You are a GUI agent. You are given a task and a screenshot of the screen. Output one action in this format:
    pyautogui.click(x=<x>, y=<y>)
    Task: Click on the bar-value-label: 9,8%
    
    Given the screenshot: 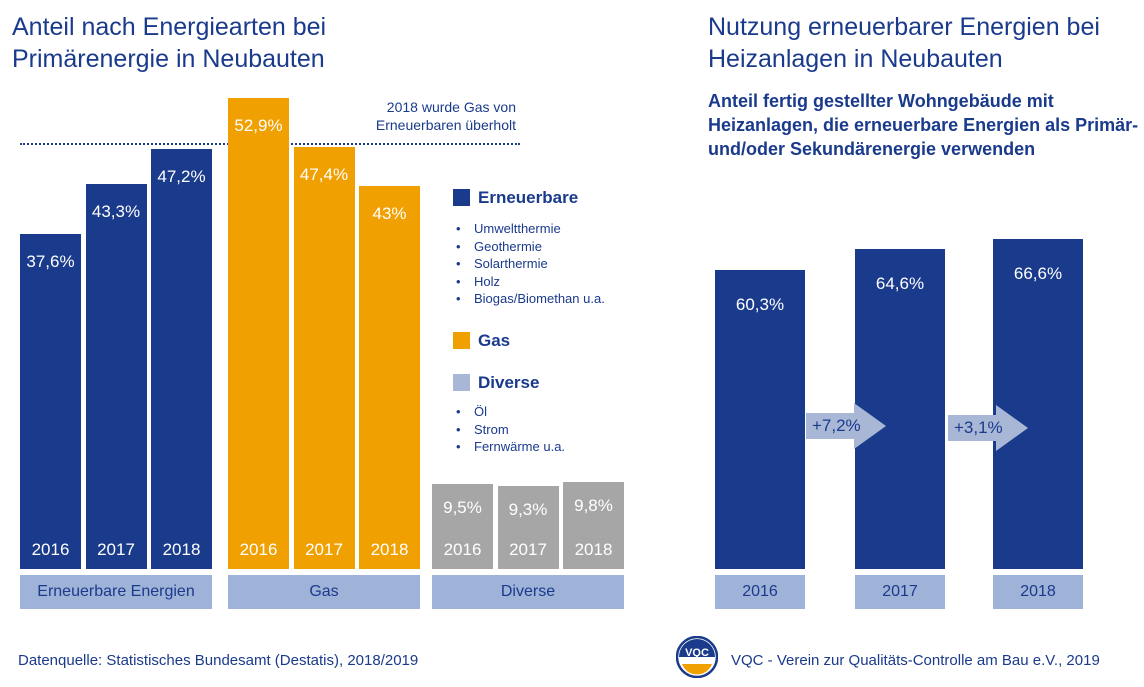 What is the action you would take?
    pyautogui.click(x=593, y=505)
    